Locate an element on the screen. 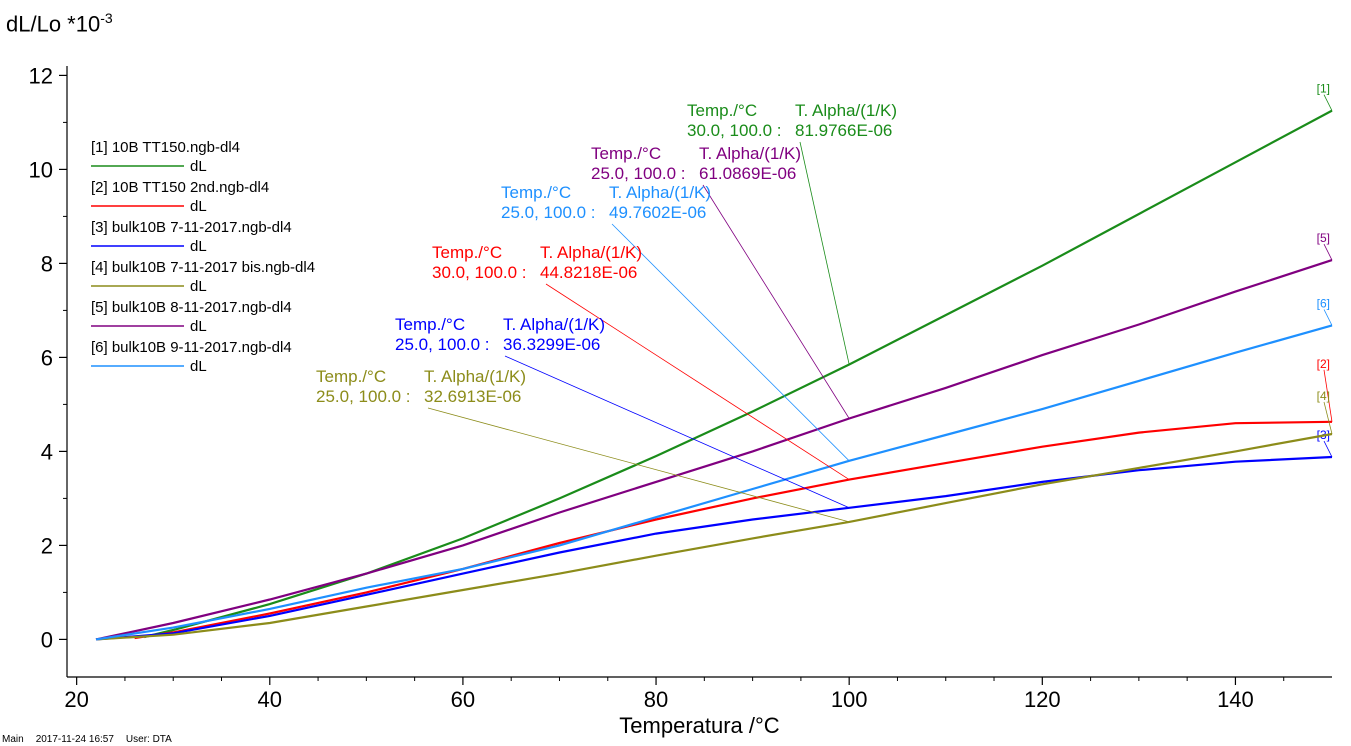  annotation-alpha-value: 44.8218E-06 is located at coordinates (588, 272).